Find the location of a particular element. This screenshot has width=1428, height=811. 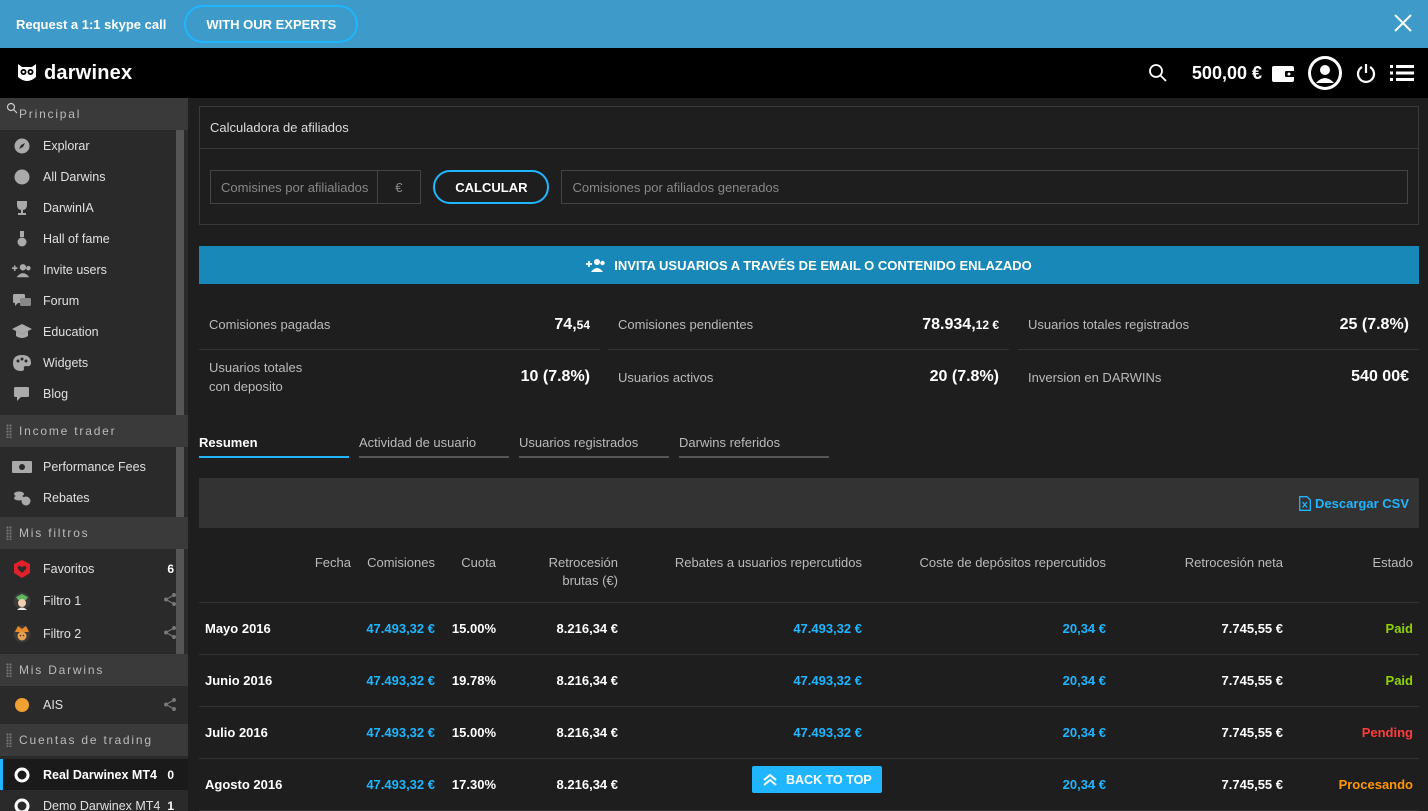

stat-value: 20 (7.8%) is located at coordinates (964, 376).